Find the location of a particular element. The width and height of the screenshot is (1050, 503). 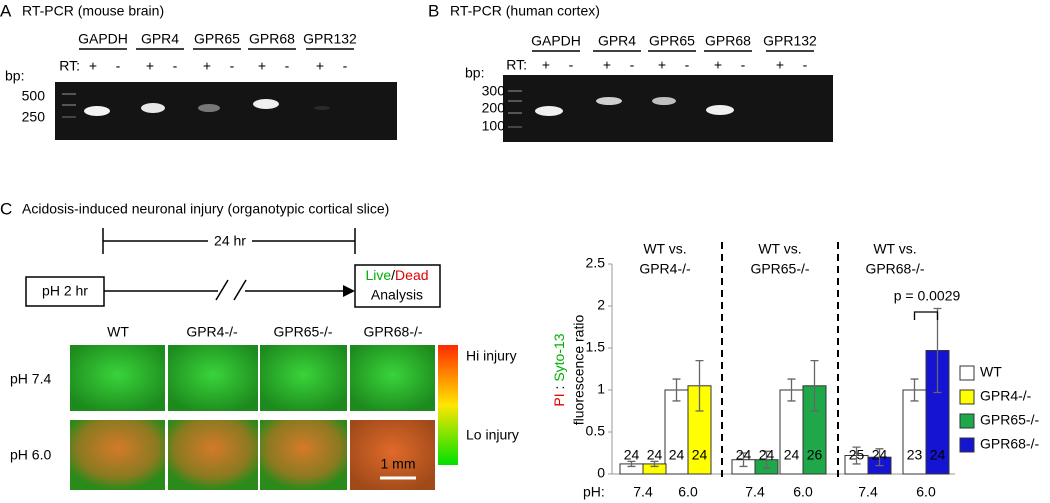

timeline is located at coordinates (233, 268).